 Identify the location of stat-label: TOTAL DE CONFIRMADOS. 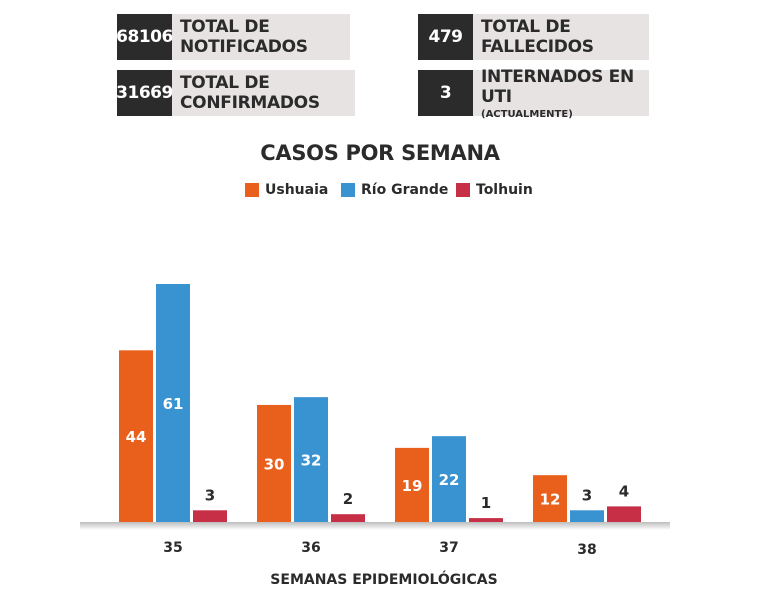
(263, 93).